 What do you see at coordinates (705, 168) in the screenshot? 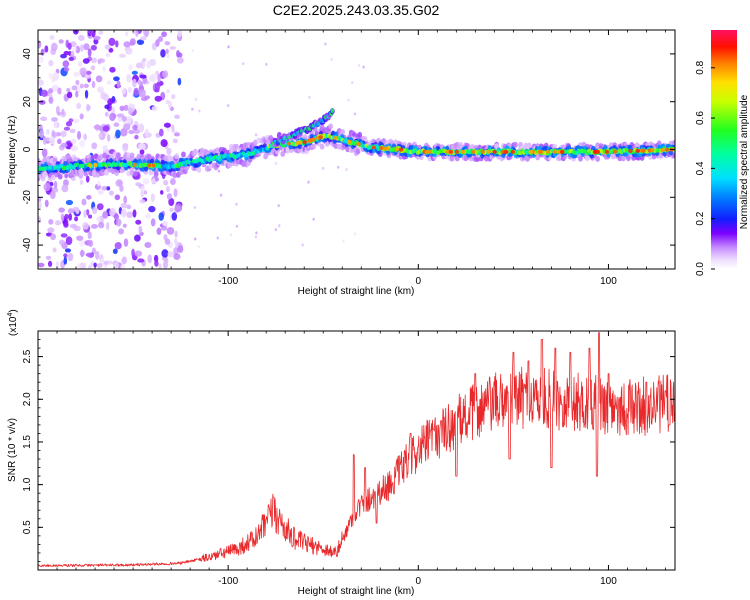
I see `colorbar-ticks: 0.0 0.2 0.4 0.6 0.8` at bounding box center [705, 168].